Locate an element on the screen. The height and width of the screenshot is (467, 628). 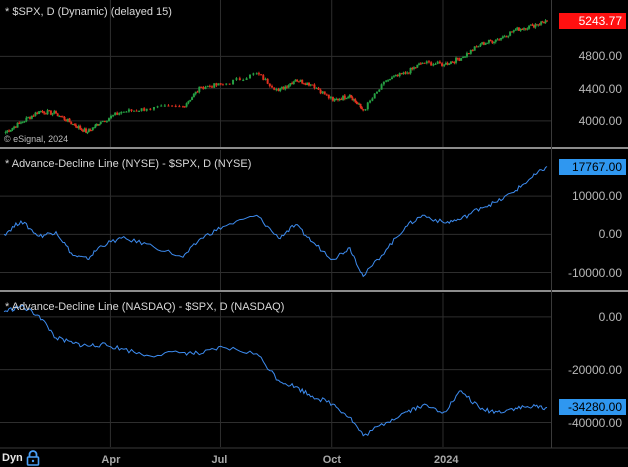
dynamic-mode-label: Dyn is located at coordinates (12, 458).